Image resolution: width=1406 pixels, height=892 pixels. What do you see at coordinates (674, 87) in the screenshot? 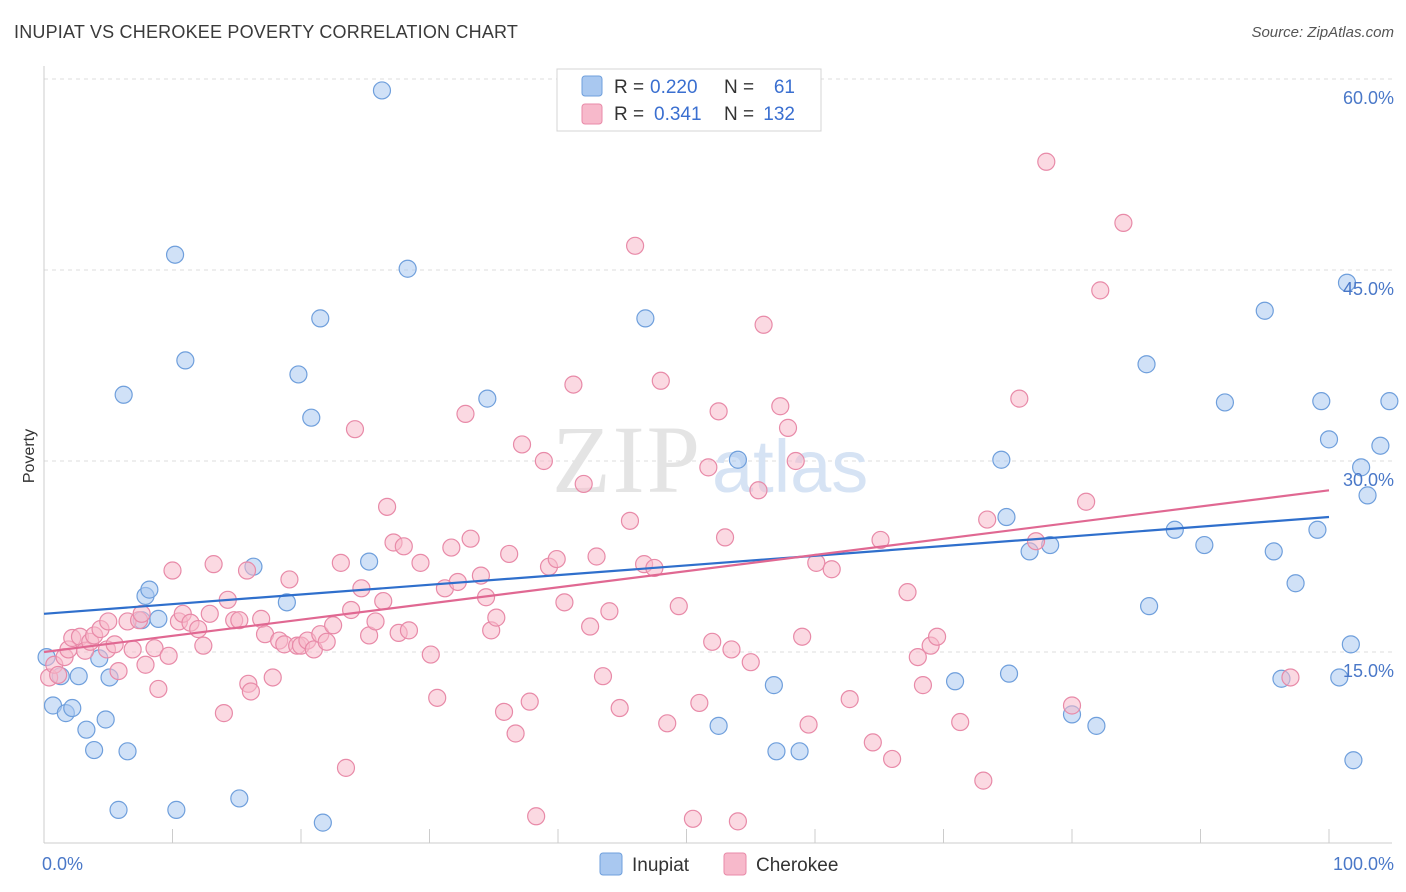
I see `legend-r-value-inupiat: 0.220` at bounding box center [674, 87].